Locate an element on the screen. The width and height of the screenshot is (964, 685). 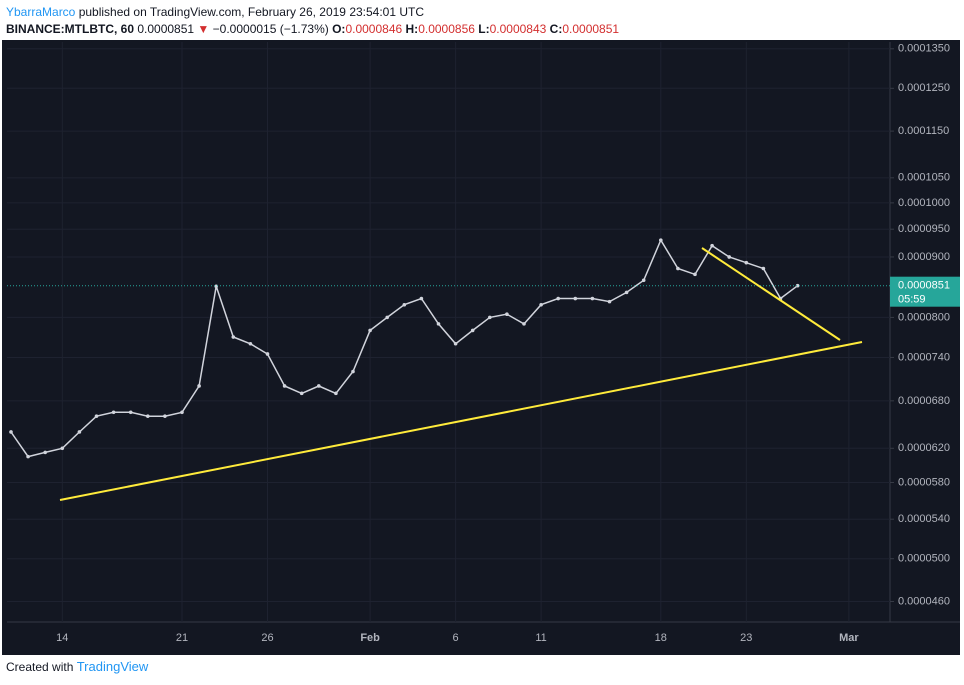
x-tick-label: Mar is located at coordinates (849, 638).